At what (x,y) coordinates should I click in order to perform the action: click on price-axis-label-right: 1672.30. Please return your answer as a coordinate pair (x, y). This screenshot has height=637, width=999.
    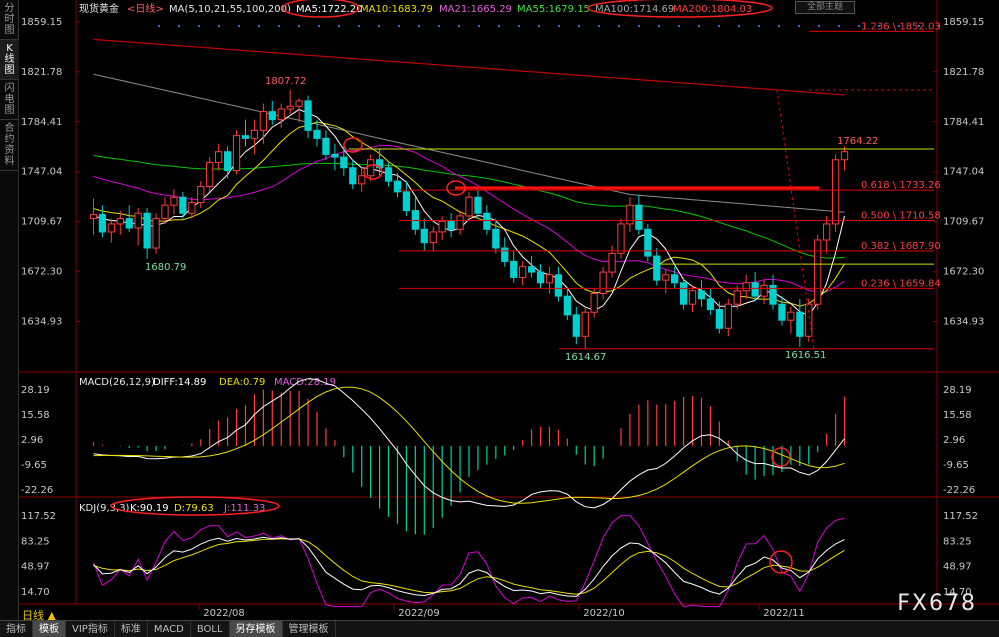
    Looking at the image, I should click on (963, 272).